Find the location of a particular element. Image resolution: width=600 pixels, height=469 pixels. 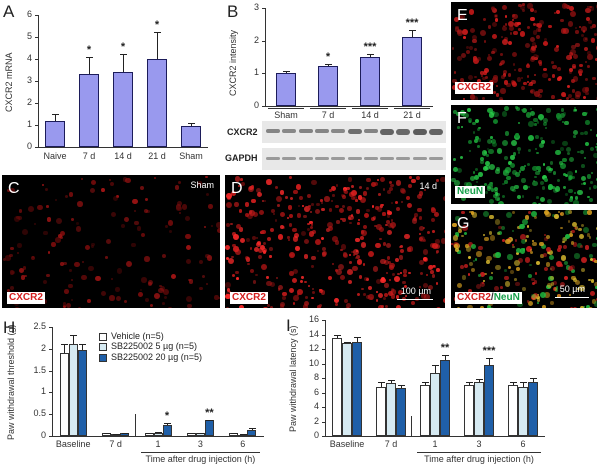

x-axis-label: Time after drug injection (h) is located at coordinates (200, 459).